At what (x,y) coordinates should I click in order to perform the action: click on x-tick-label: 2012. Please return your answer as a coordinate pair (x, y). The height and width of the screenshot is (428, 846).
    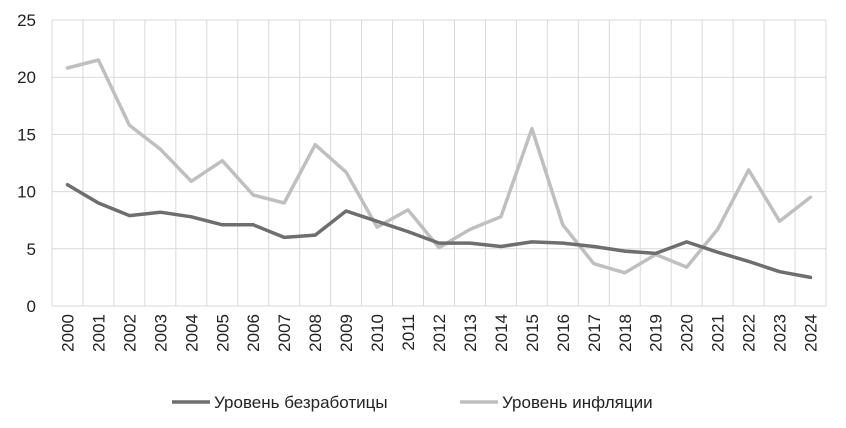
    Looking at the image, I should click on (439, 333).